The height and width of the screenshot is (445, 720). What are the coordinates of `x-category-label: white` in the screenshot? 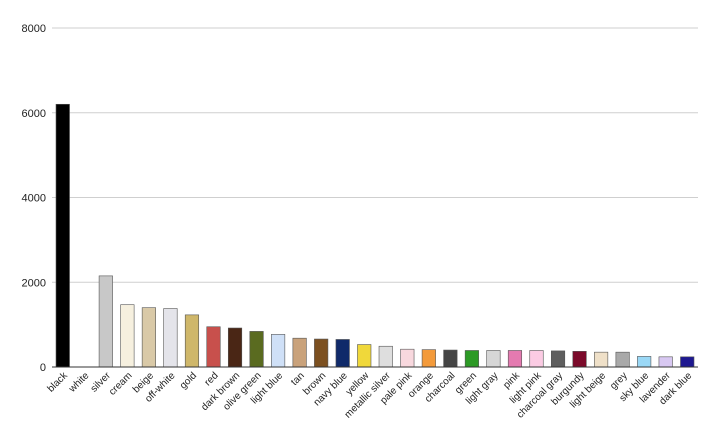 It's located at (78, 382).